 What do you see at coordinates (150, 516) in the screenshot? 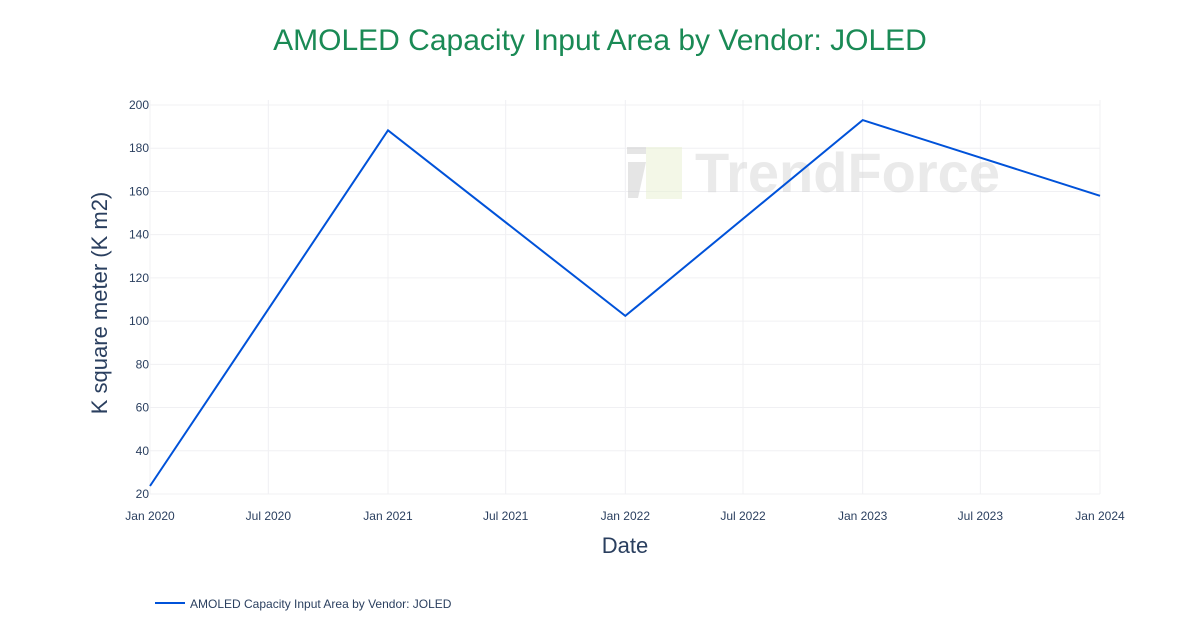
I see `x-tick-label: Jan 2020` at bounding box center [150, 516].